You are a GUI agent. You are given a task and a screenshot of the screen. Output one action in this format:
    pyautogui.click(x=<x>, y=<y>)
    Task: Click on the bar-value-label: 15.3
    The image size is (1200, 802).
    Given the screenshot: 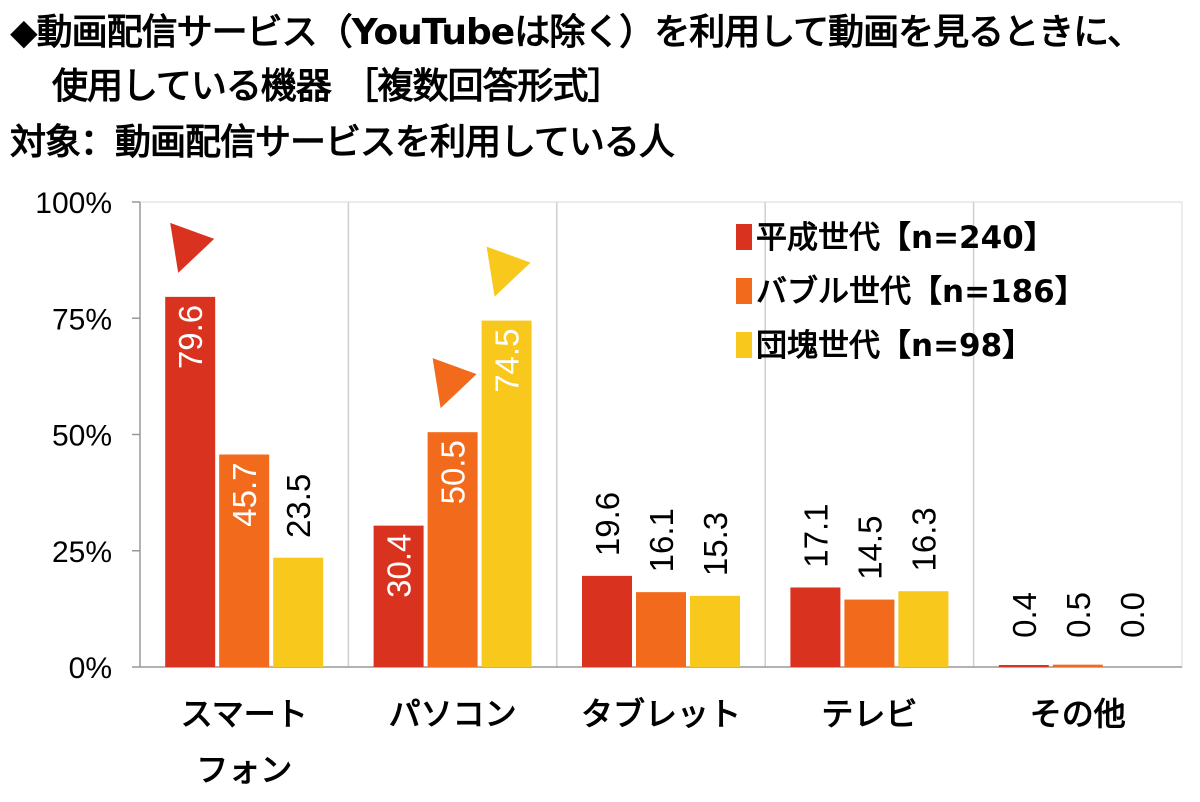 What is the action you would take?
    pyautogui.click(x=715, y=544)
    